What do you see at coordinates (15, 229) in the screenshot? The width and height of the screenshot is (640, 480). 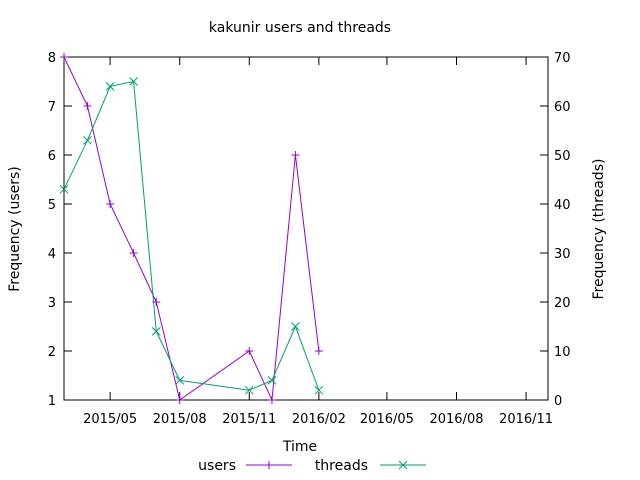 I see `y-axis-label-left: Frequency (users)` at bounding box center [15, 229].